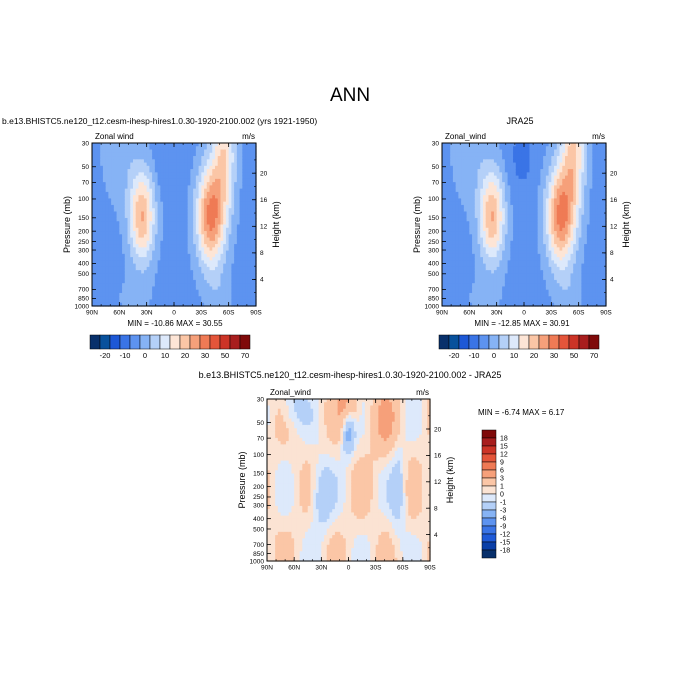 Image resolution: width=700 pixels, height=700 pixels. What do you see at coordinates (115, 342) in the screenshot?
I see `model-colorbar-box` at bounding box center [115, 342].